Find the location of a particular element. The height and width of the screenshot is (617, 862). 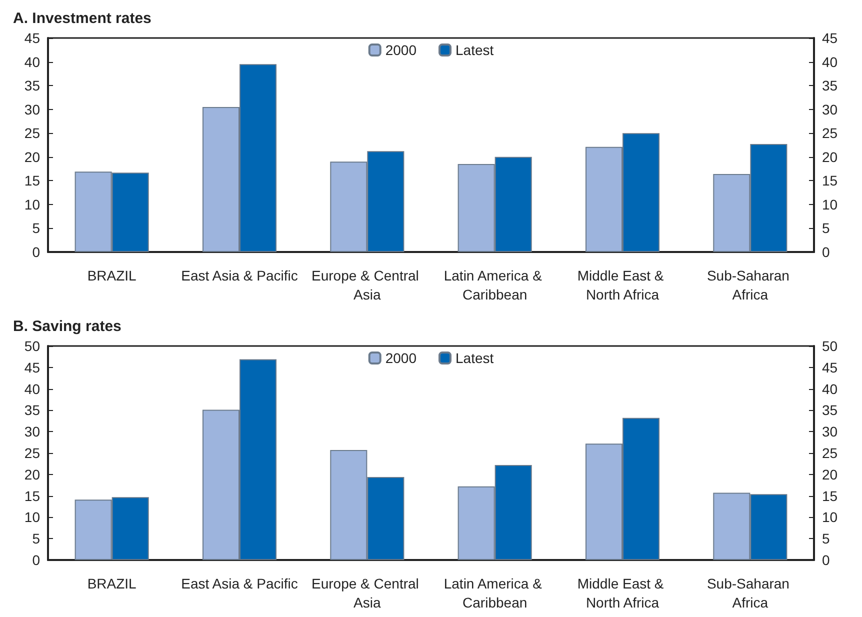

y-tick-label: 50 is located at coordinates (32, 346).